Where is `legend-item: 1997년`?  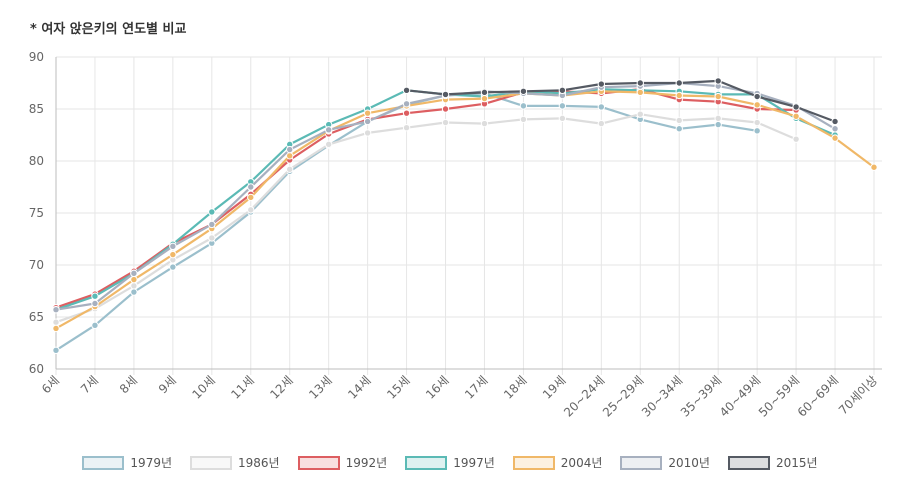
legend-item: 1997년 is located at coordinates (450, 462).